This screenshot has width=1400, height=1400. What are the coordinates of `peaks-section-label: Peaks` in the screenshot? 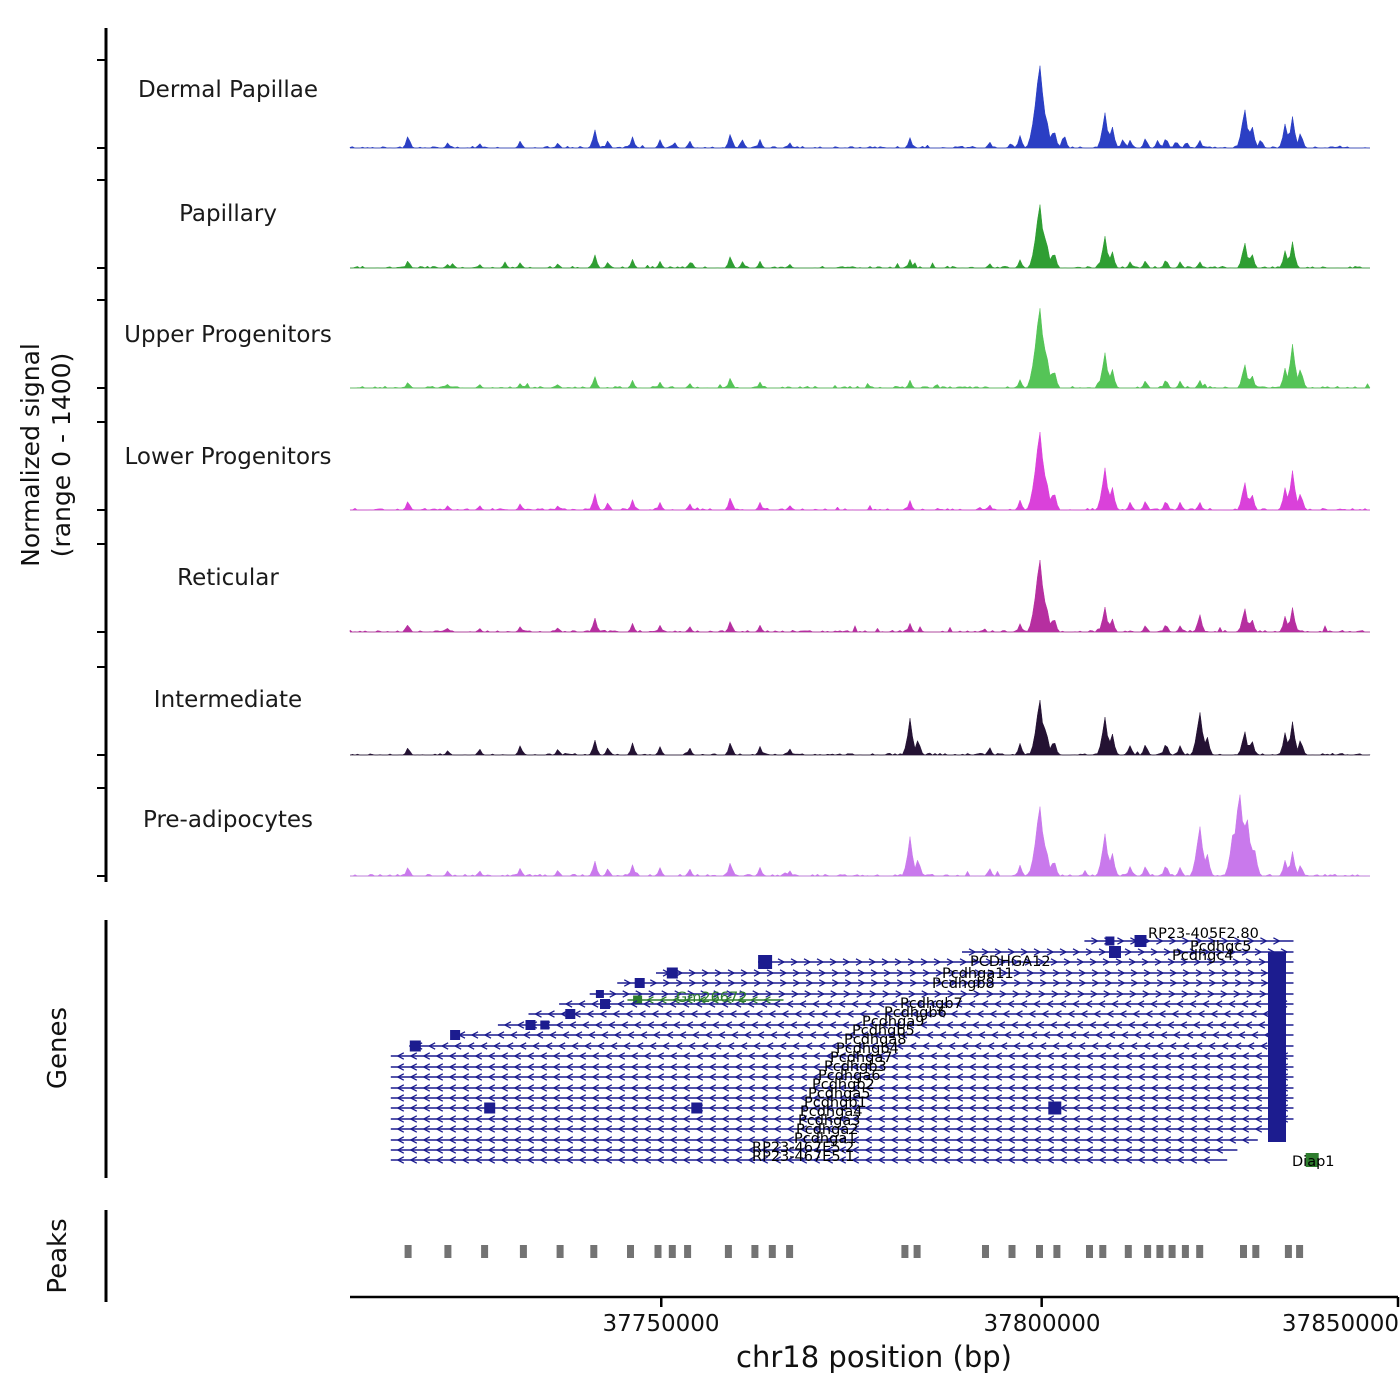 It's located at (58, 1256).